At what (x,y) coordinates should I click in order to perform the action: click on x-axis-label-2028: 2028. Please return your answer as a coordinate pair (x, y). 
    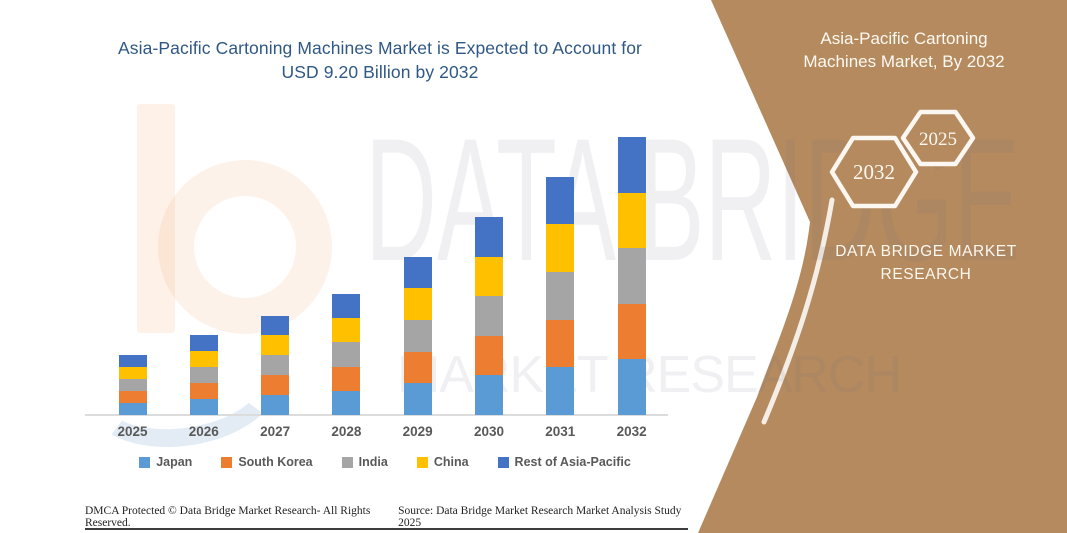
    Looking at the image, I should click on (346, 431).